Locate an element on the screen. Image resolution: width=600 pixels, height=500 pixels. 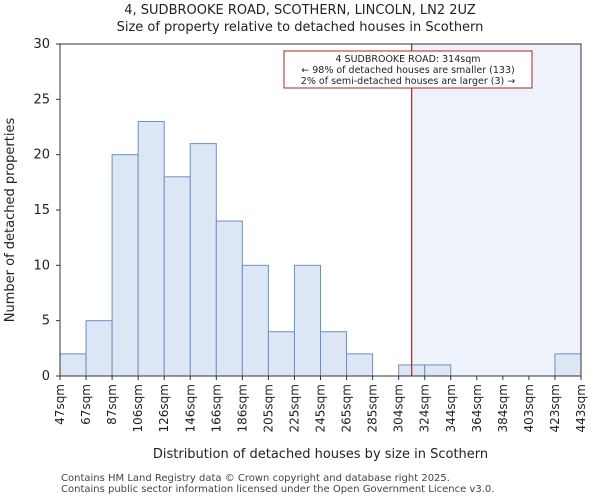
x-tick-label: 245sqm is located at coordinates (321, 408).